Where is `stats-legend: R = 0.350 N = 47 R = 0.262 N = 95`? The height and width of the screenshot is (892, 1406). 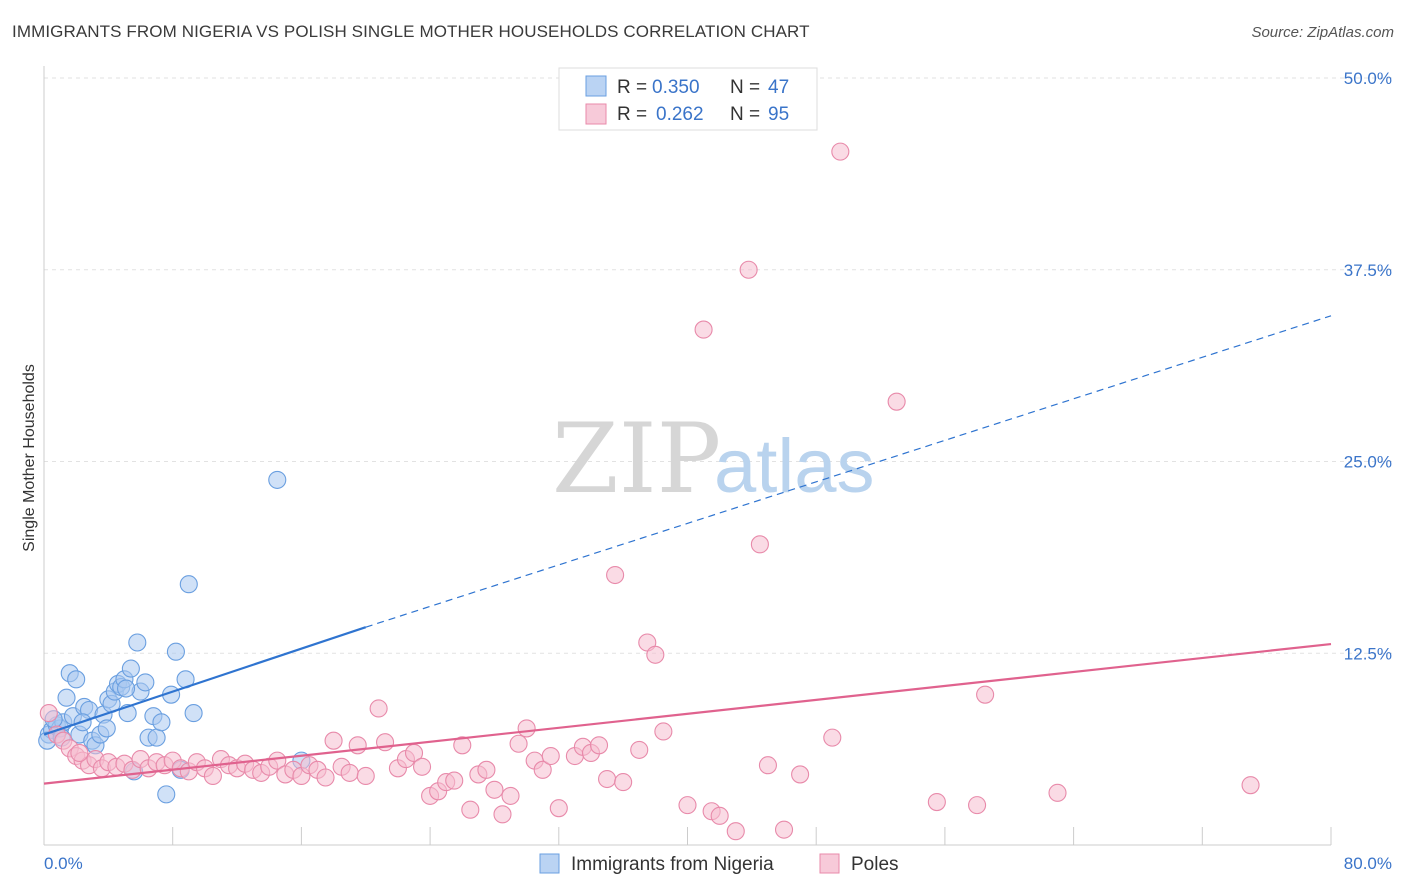 stats-legend: R = 0.350 N = 47 R = 0.262 N = 95 is located at coordinates (688, 99).